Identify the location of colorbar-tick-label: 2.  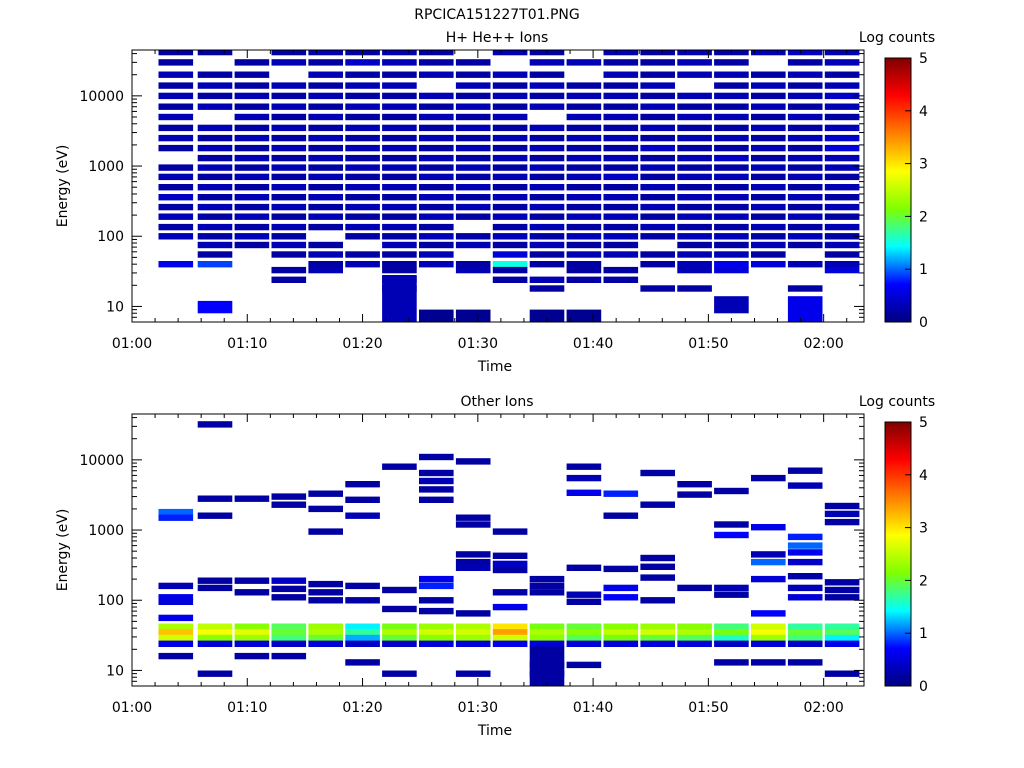
(923, 217).